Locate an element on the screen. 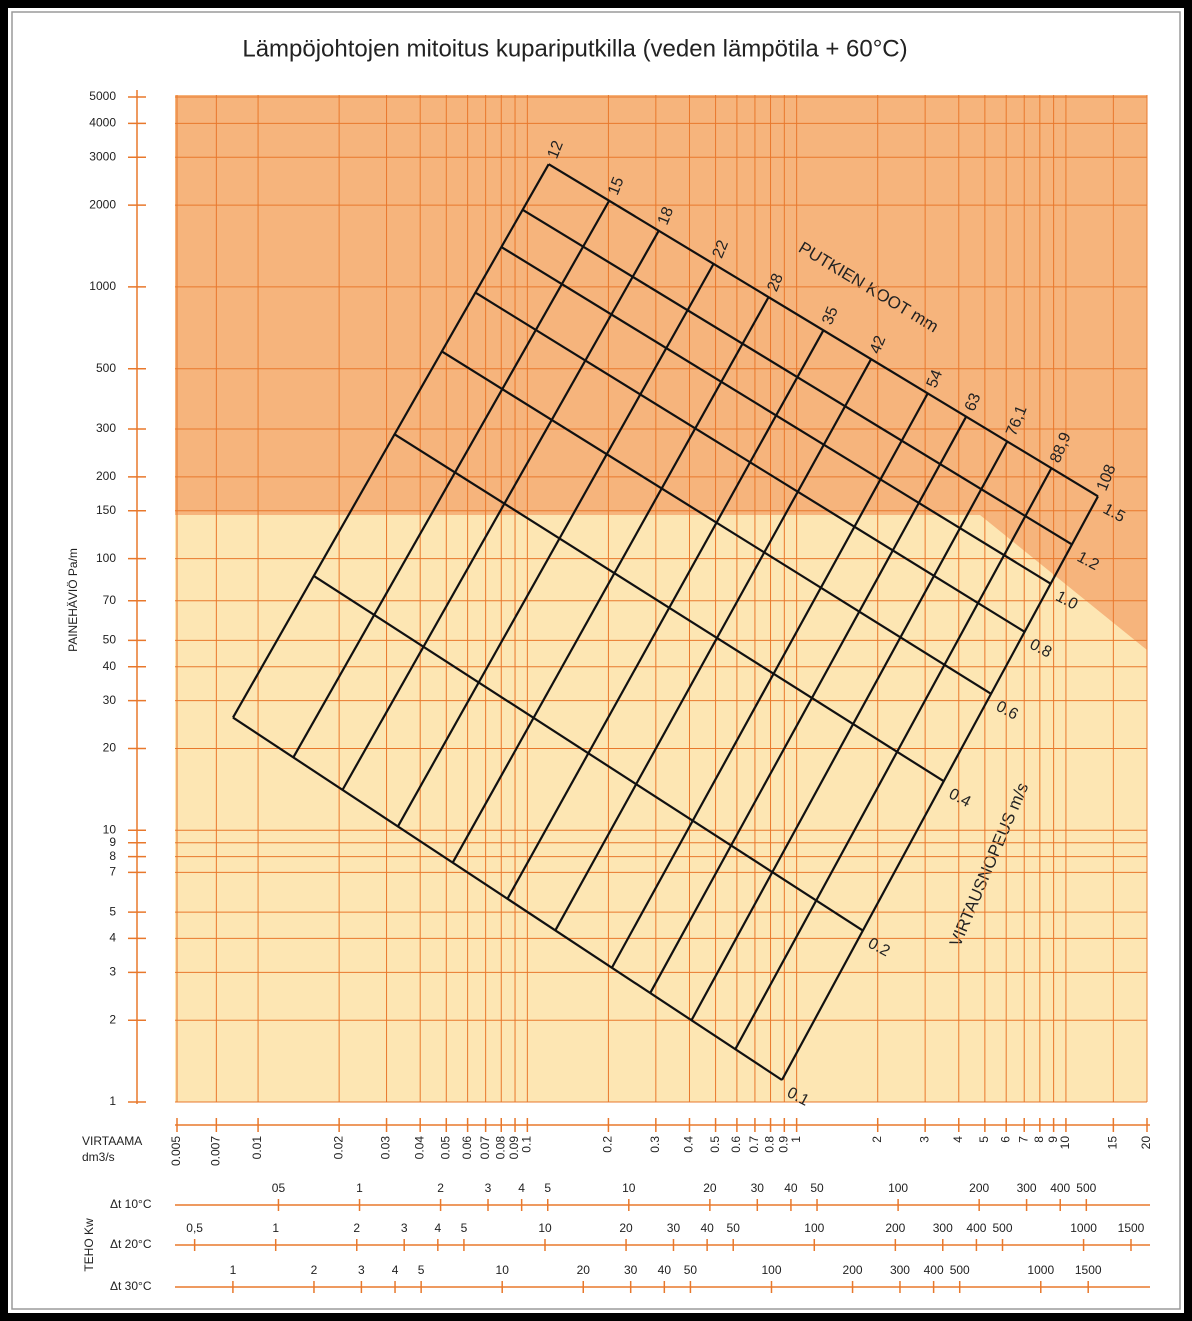 The image size is (1192, 1321). x-tick-label: 10 is located at coordinates (1065, 1143).